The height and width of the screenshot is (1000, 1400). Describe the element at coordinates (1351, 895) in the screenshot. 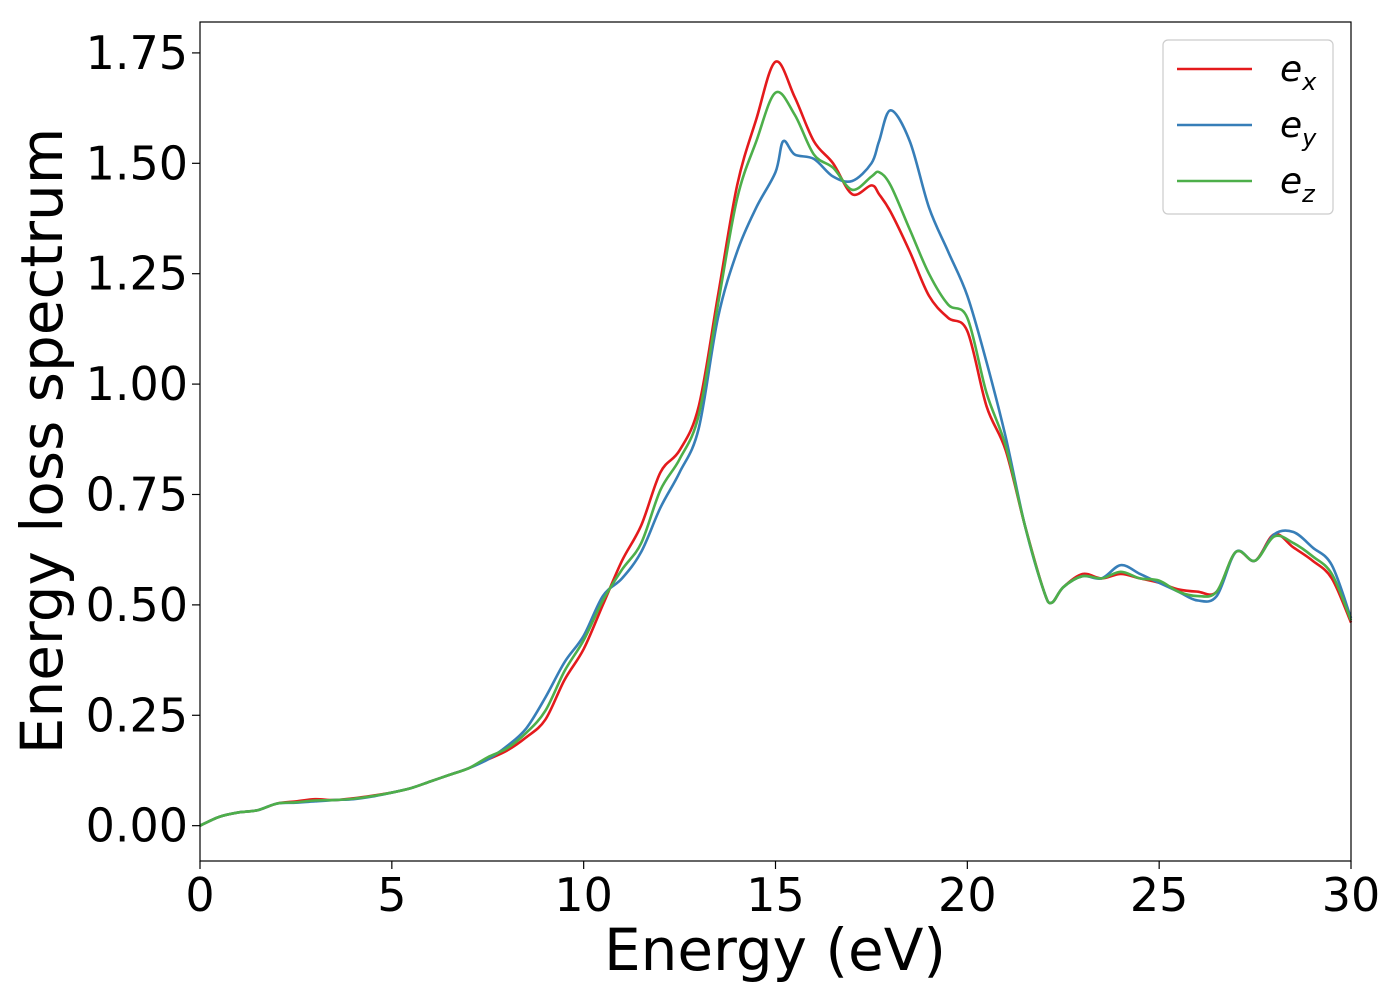

I see `x-tick-label: 30` at that location.